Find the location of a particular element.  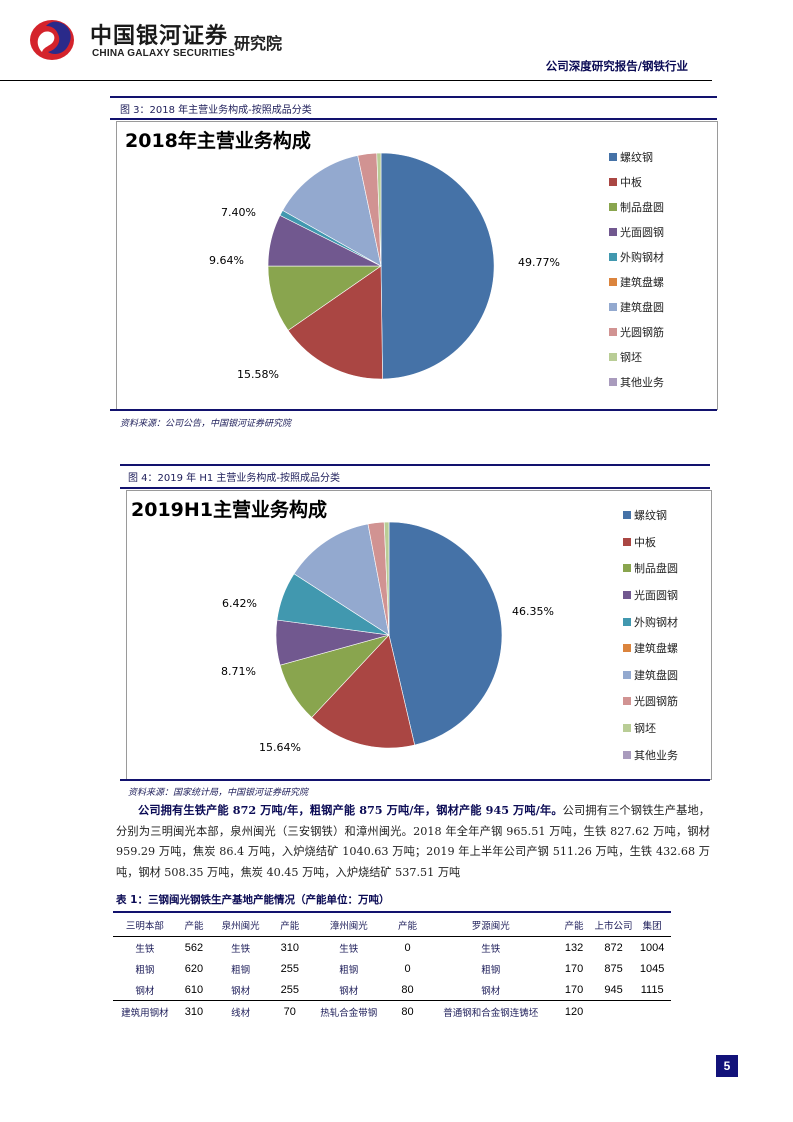

page-number: 5 is located at coordinates (727, 1066).